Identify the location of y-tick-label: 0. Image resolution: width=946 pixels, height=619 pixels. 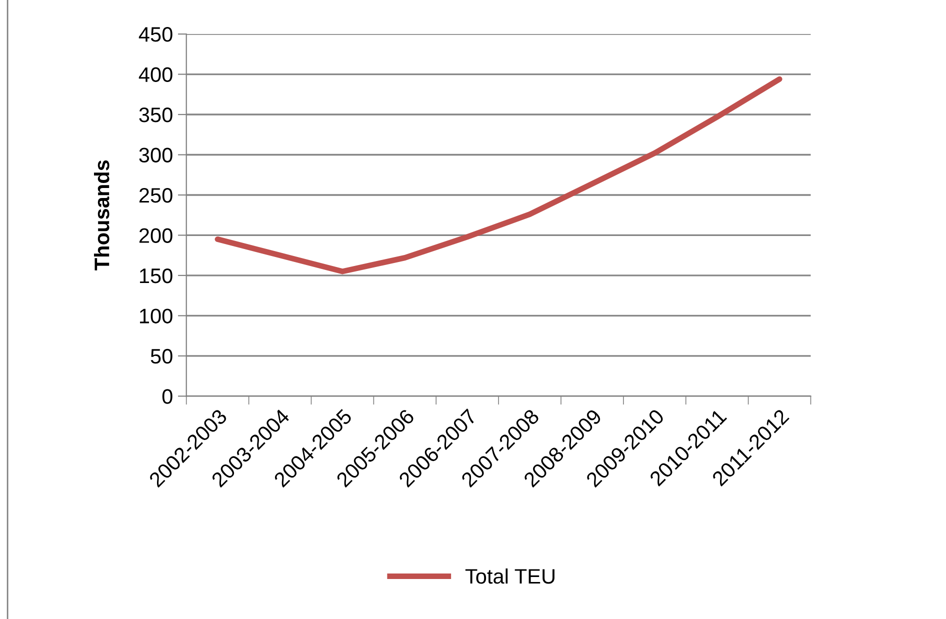
(167, 396).